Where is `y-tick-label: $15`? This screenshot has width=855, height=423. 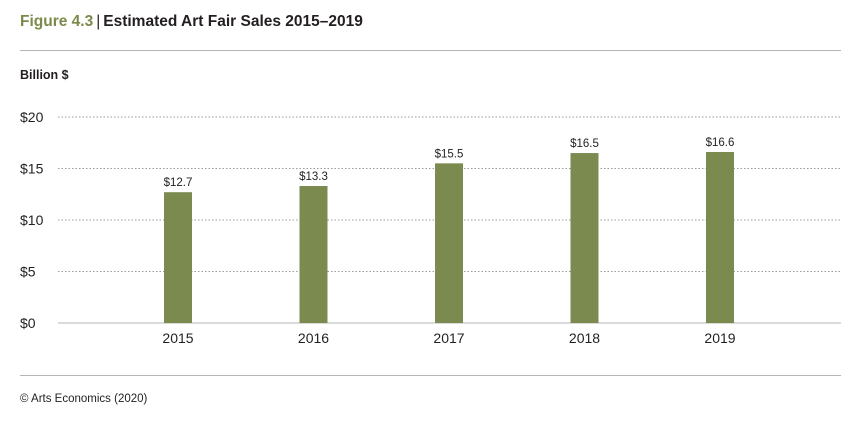
y-tick-label: $15 is located at coordinates (32, 169).